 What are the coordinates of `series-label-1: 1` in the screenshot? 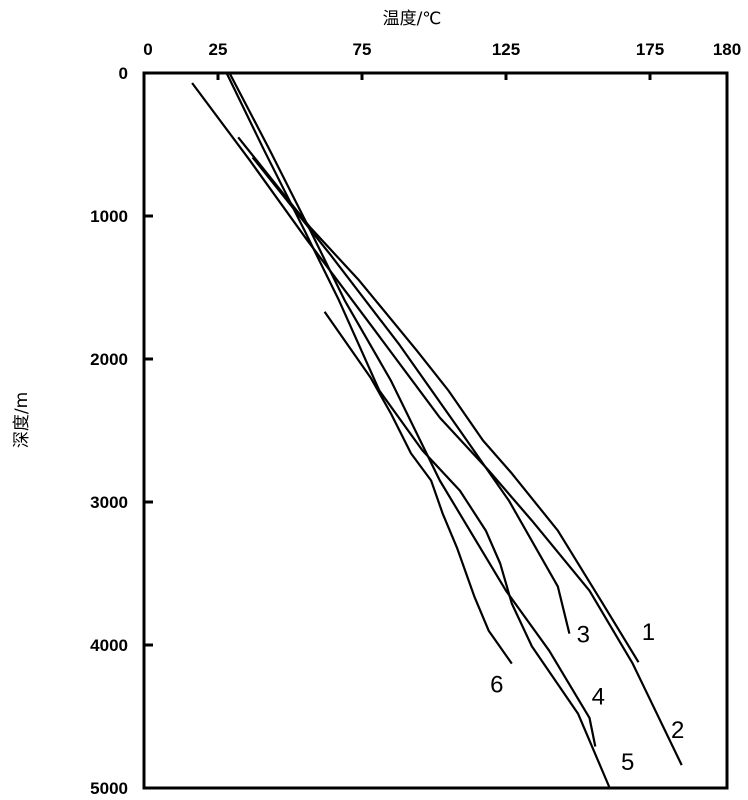 It's located at (648, 632).